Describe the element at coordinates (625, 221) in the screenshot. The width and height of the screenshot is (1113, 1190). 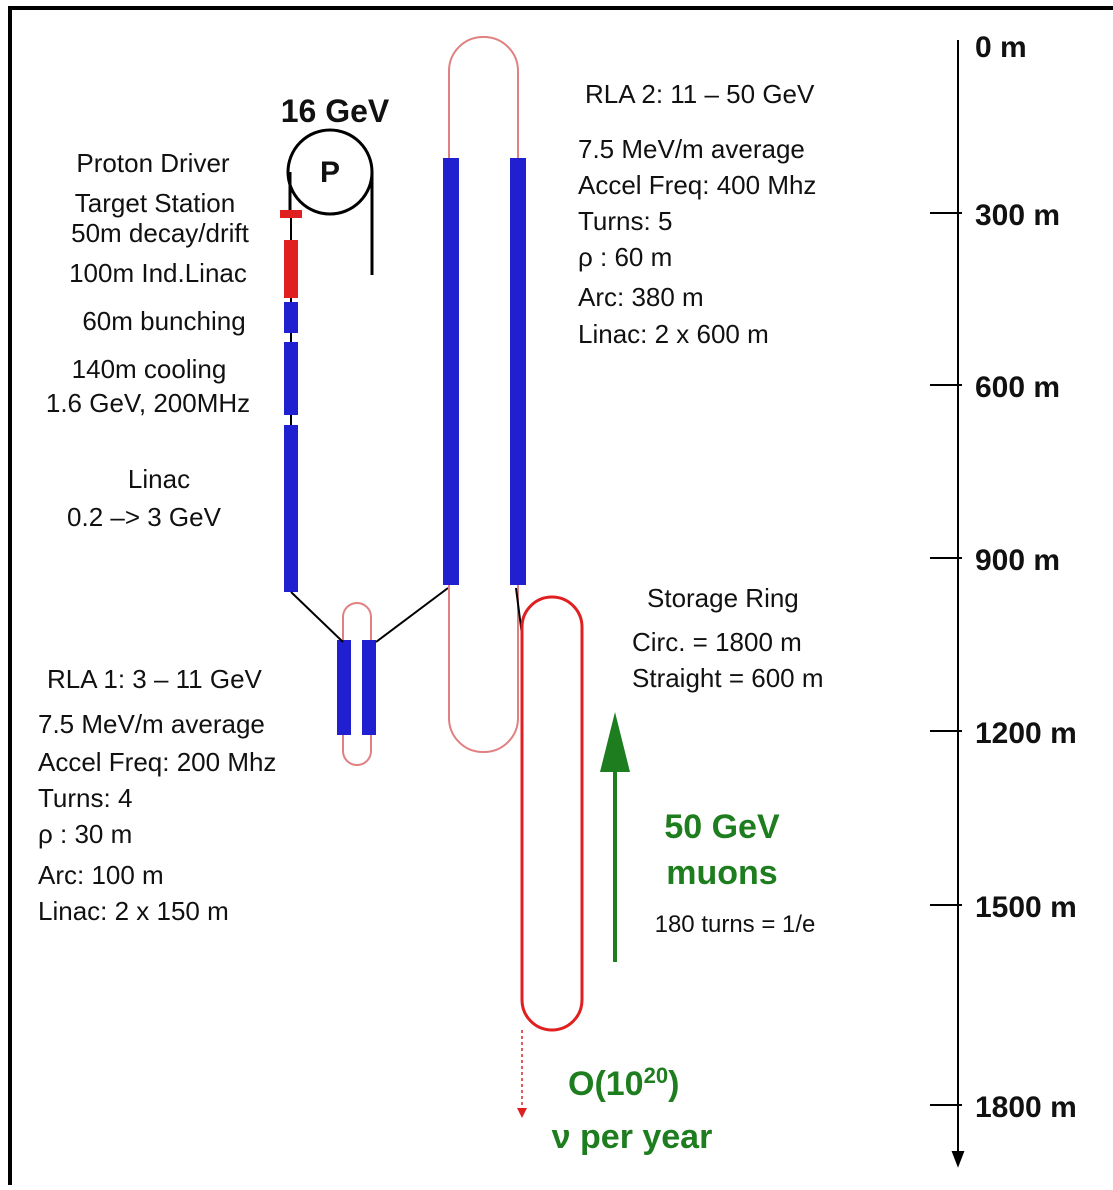
I see `rla2-label: Turns: 5` at that location.